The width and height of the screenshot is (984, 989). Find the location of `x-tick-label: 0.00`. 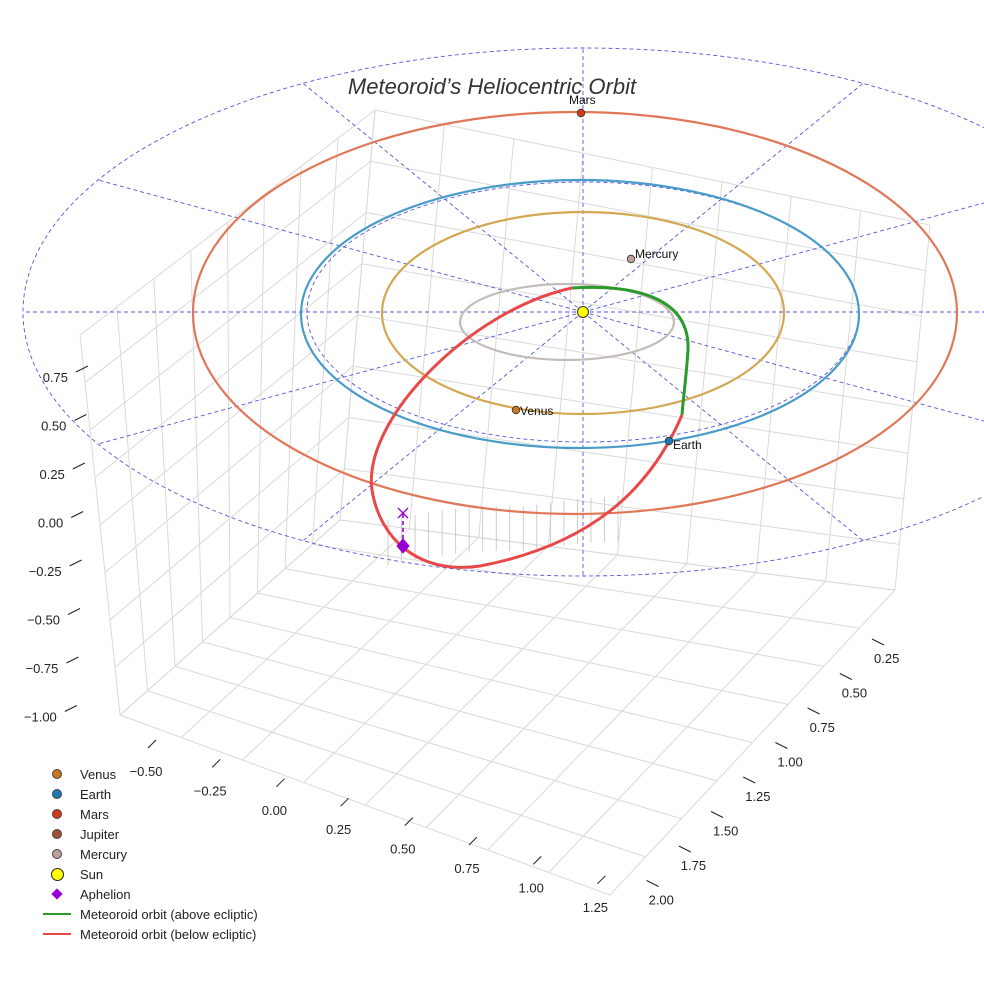

x-tick-label: 0.00 is located at coordinates (274, 810).